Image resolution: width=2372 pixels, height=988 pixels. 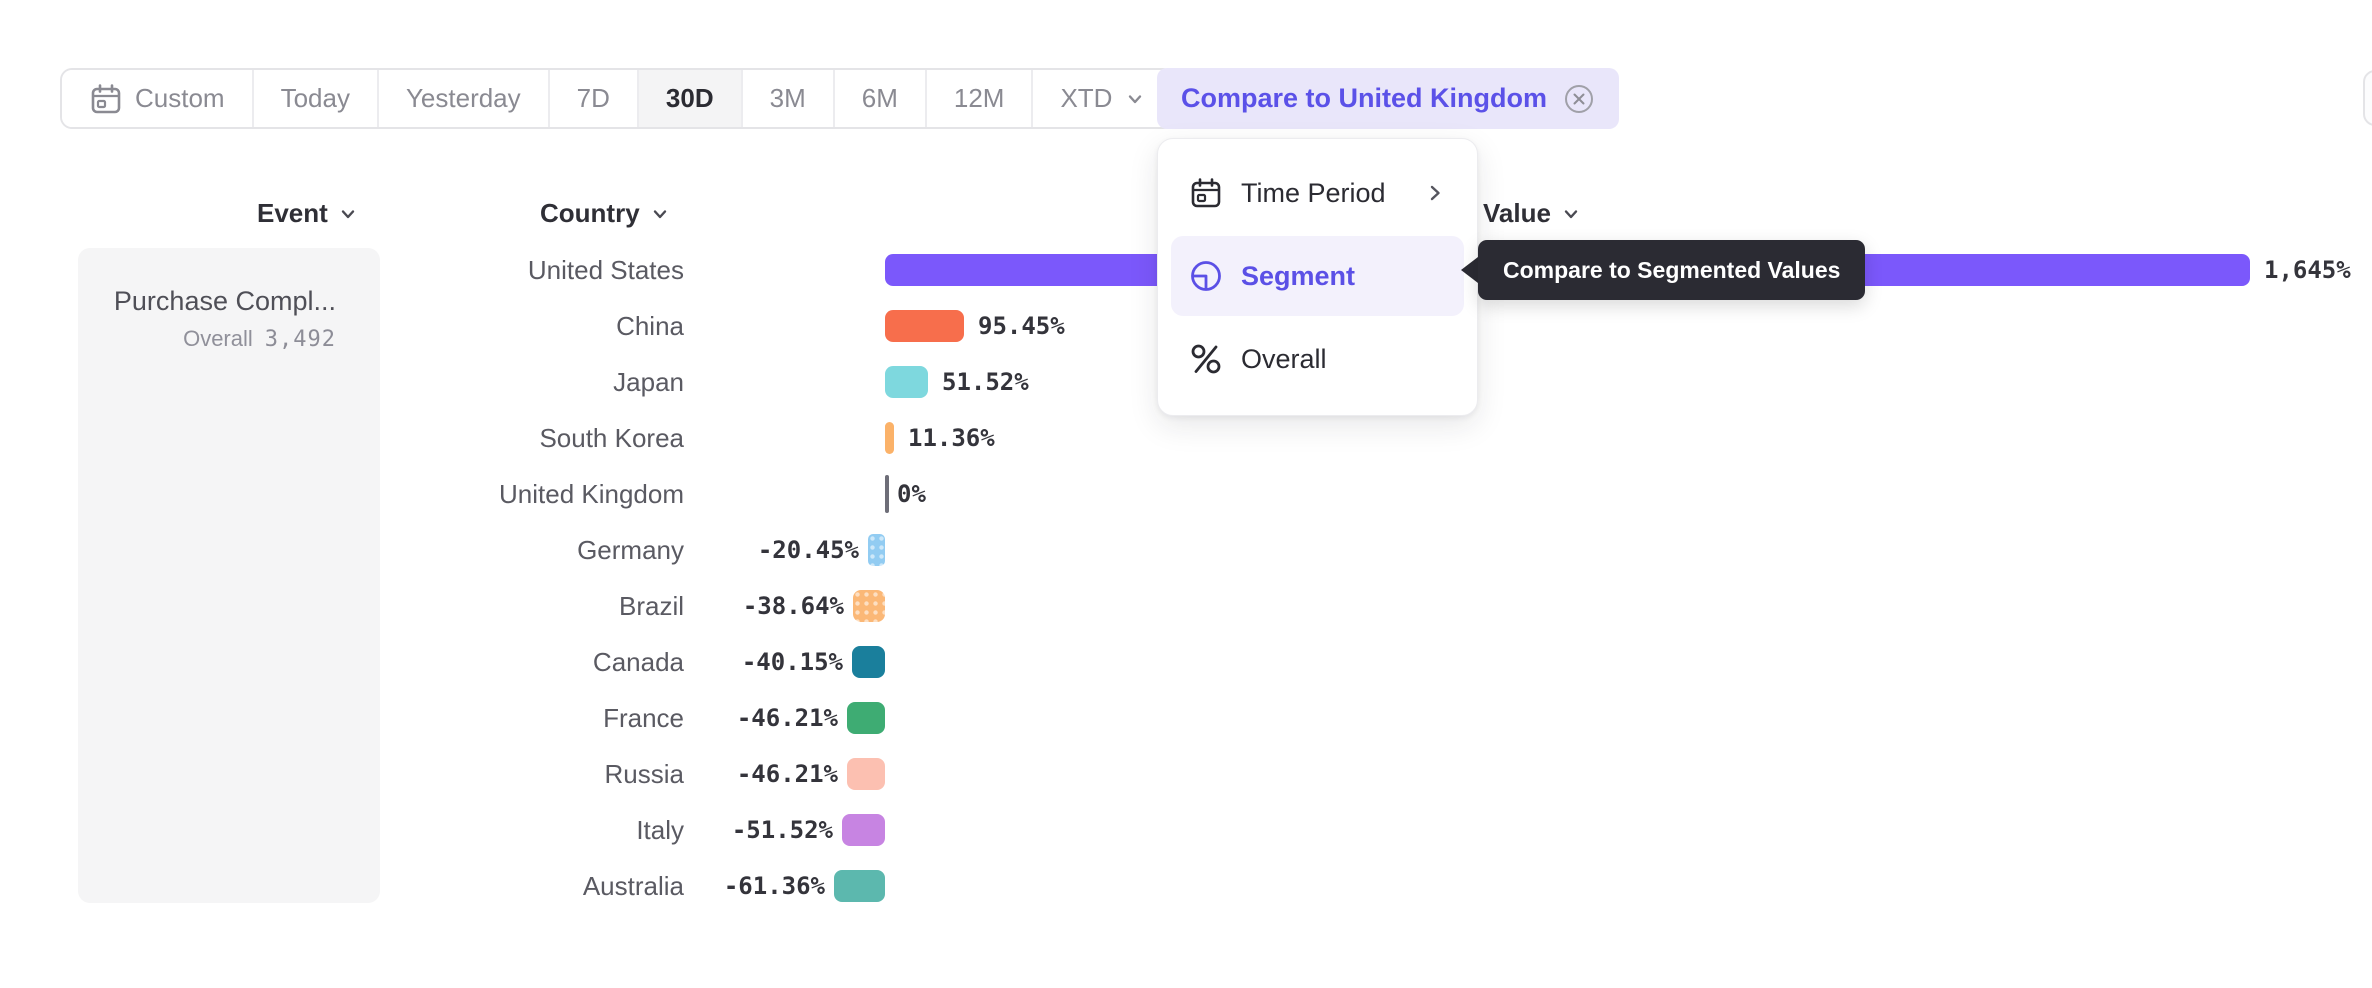 I want to click on range-button-custom: Custom, so click(x=158, y=98).